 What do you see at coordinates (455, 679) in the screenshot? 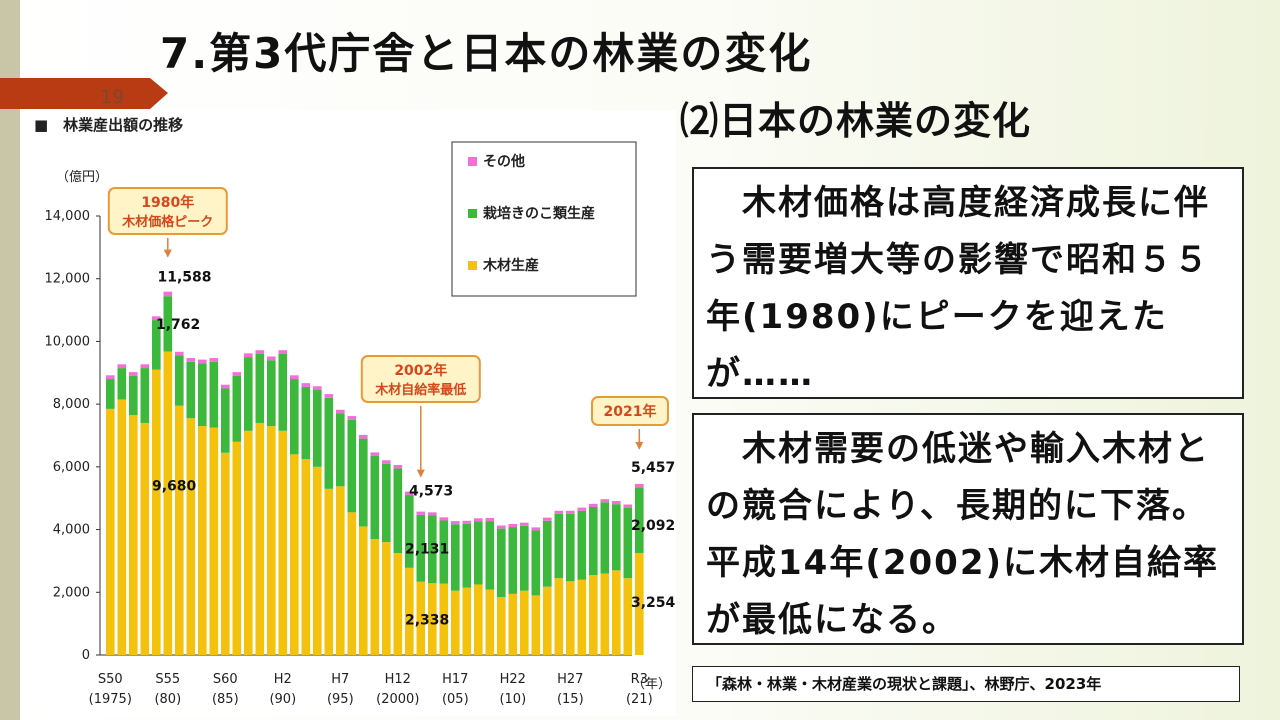
I see `x-tick-label-era: H17` at bounding box center [455, 679].